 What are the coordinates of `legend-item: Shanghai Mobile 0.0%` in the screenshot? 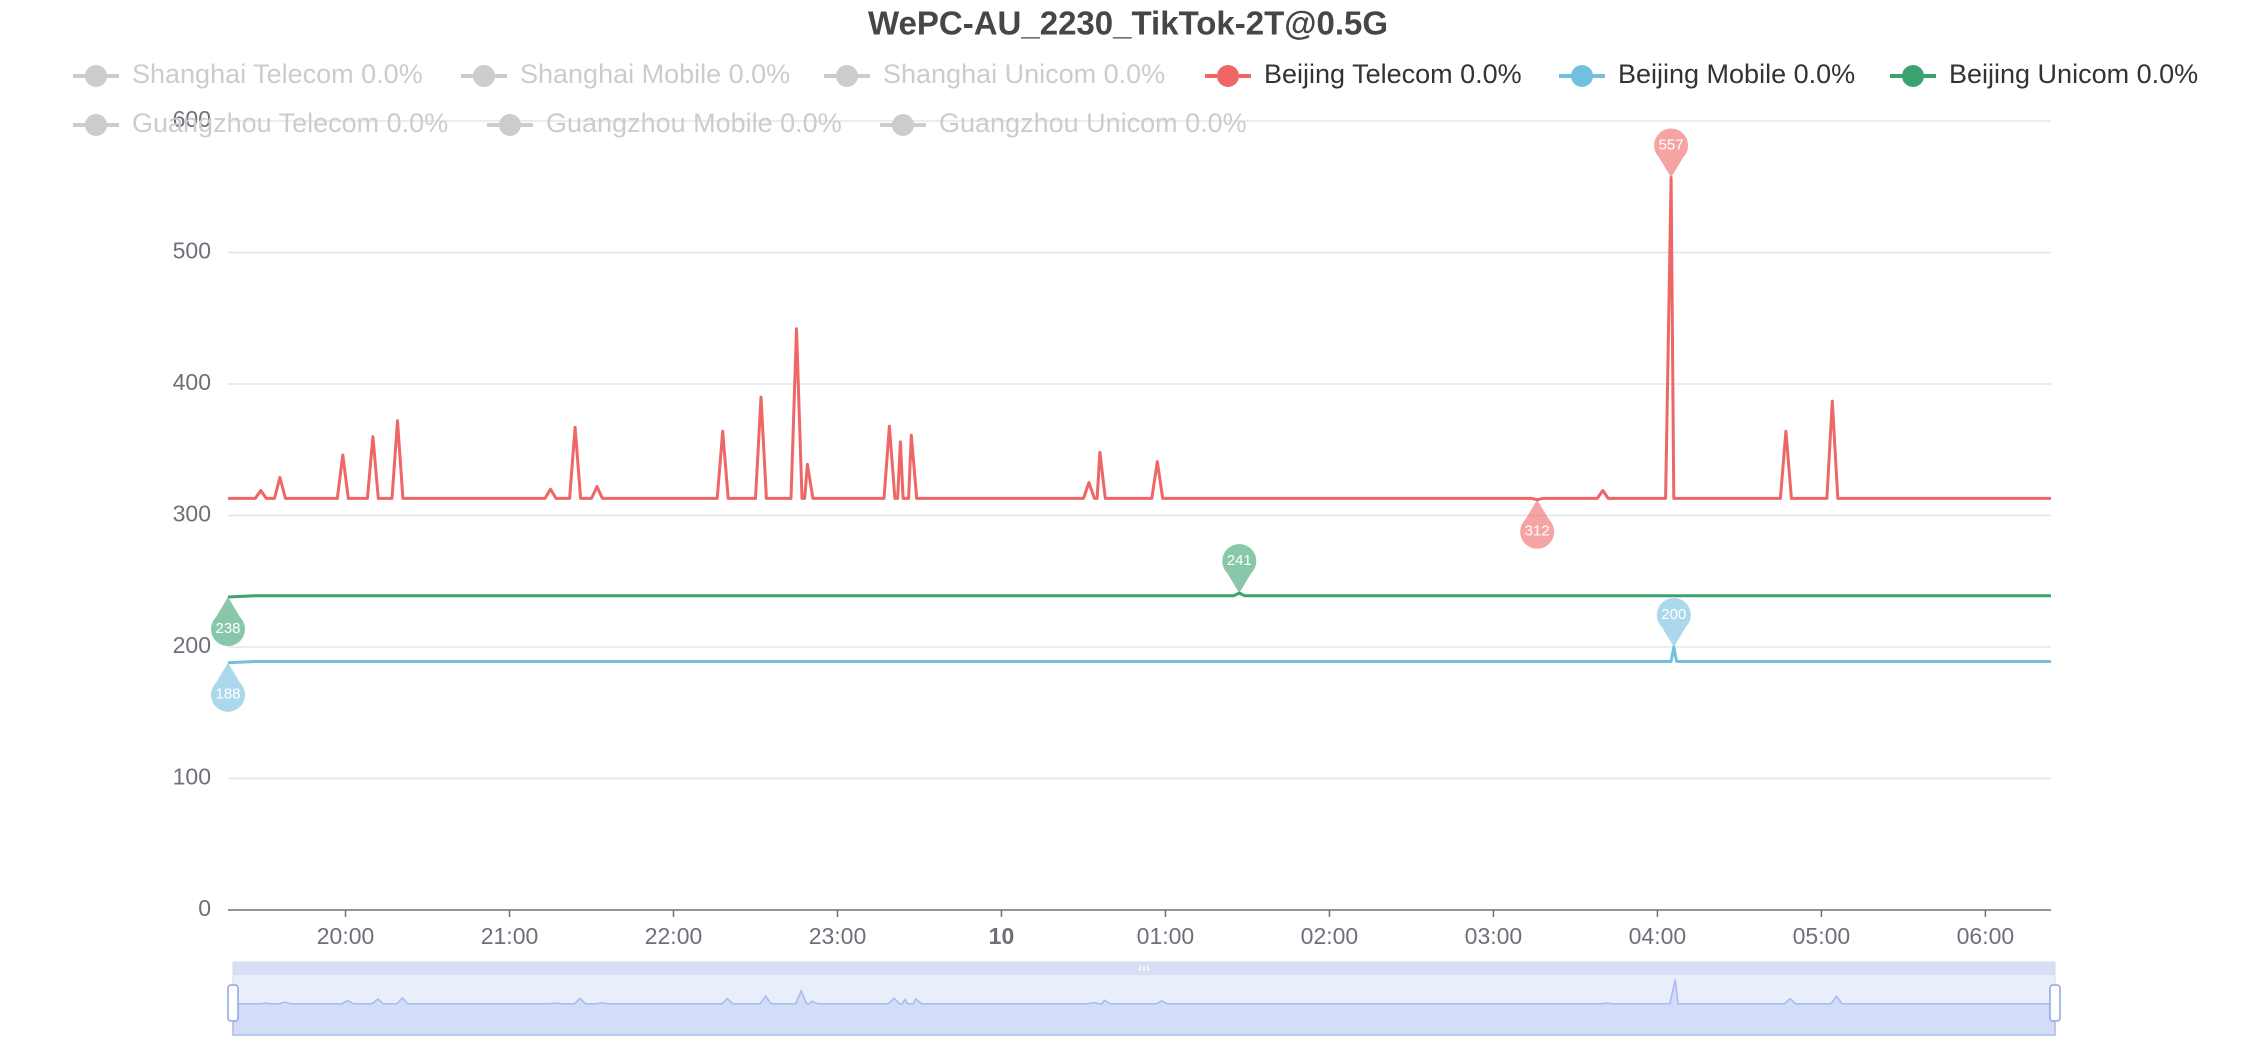 It's located at (625, 74).